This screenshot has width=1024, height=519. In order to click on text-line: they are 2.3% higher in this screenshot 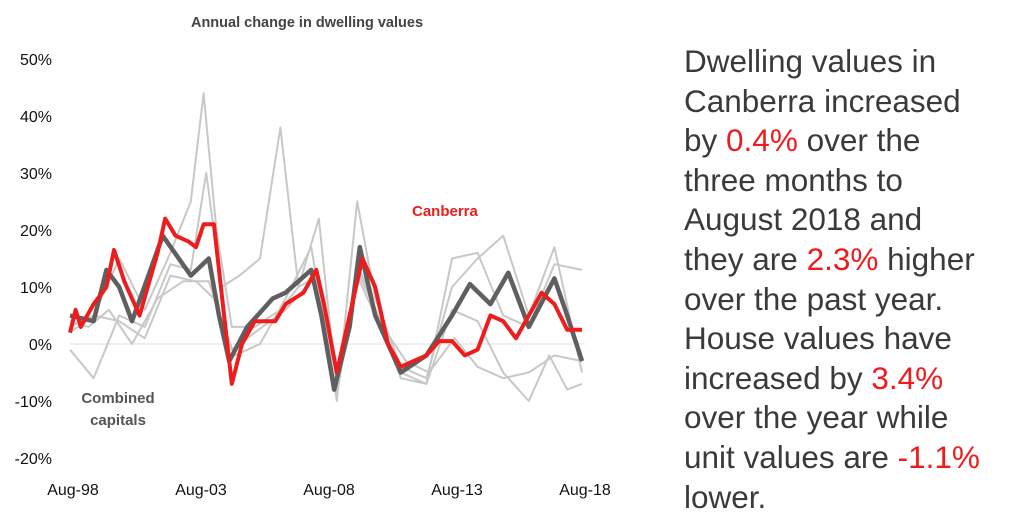, I will do `click(832, 260)`.